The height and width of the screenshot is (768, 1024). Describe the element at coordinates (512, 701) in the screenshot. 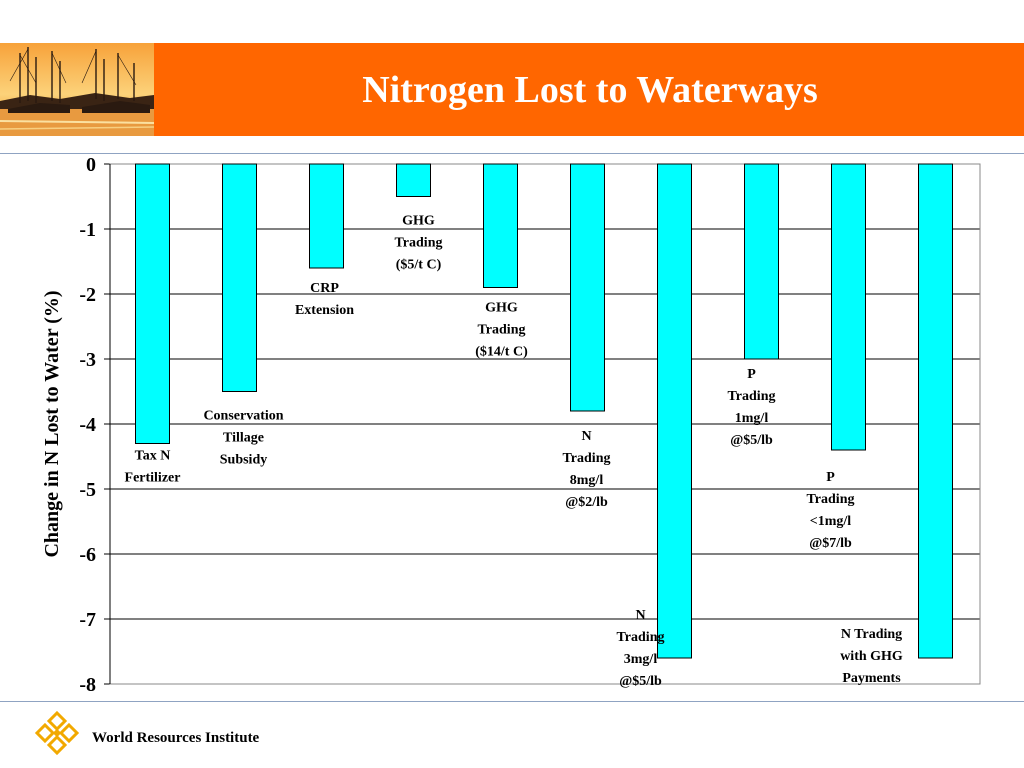

I see `bottom-divider` at that location.